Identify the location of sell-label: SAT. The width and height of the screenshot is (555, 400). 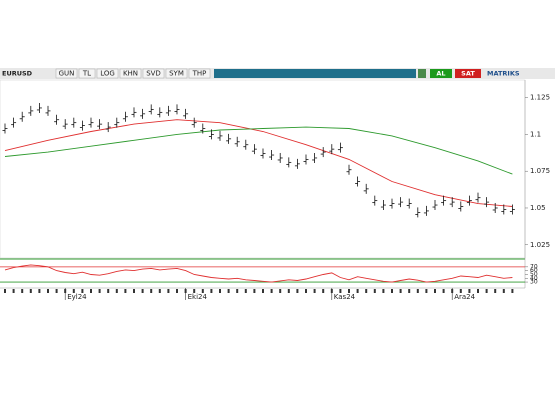
(468, 74).